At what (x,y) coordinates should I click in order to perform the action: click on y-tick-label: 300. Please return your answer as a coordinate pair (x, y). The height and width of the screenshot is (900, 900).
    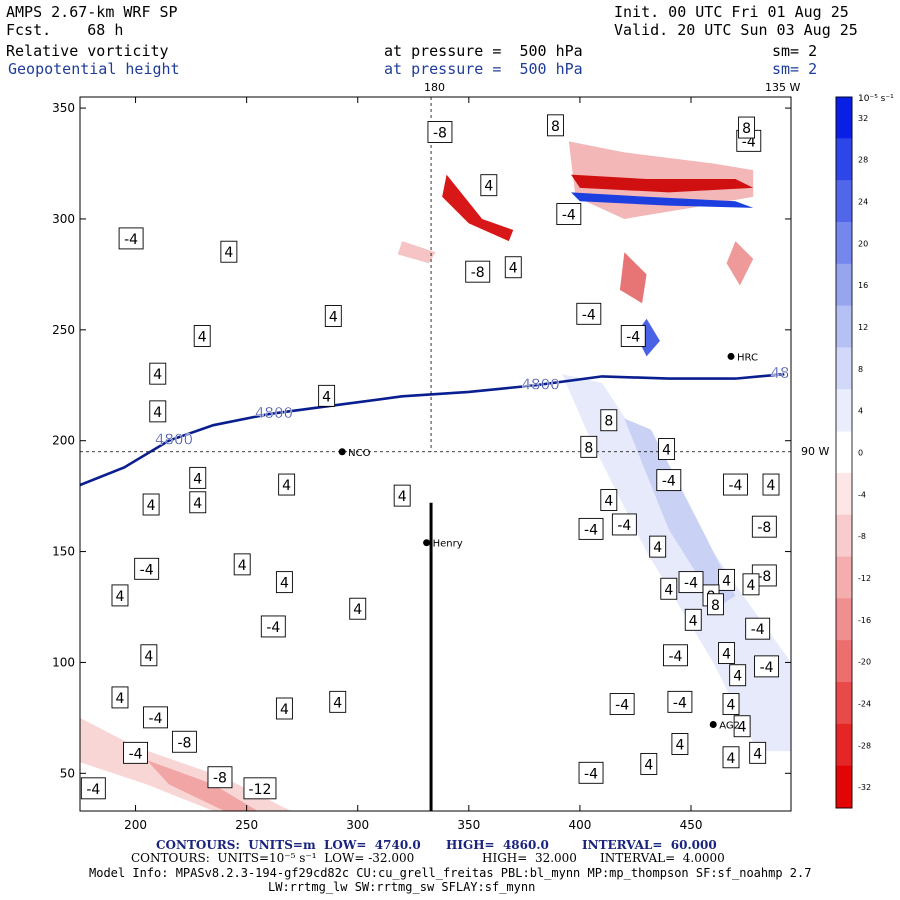
    Looking at the image, I should click on (63, 219).